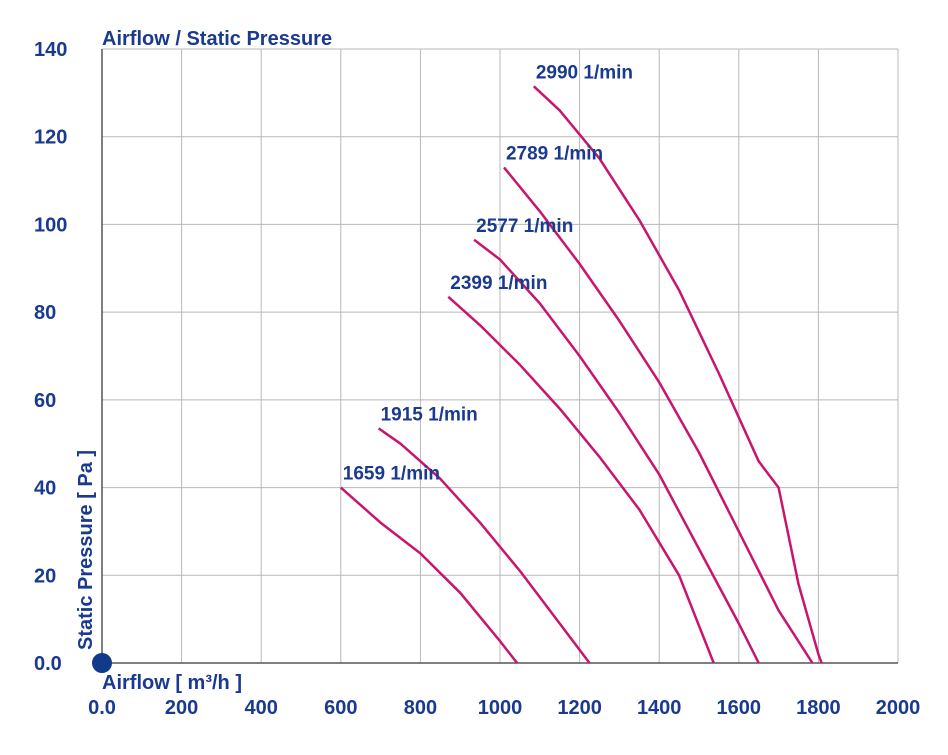 The width and height of the screenshot is (948, 755). Describe the element at coordinates (659, 708) in the screenshot. I see `x-tick-label: 1400` at that location.